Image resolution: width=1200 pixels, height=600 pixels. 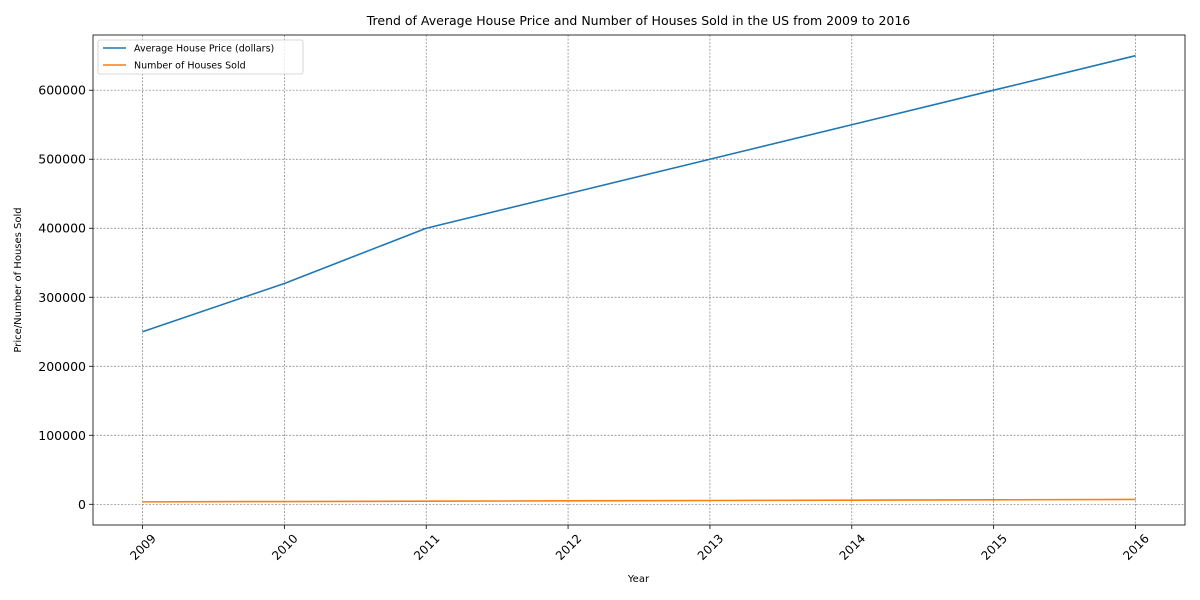 What do you see at coordinates (62, 366) in the screenshot?
I see `y-tick-label: 200000` at bounding box center [62, 366].